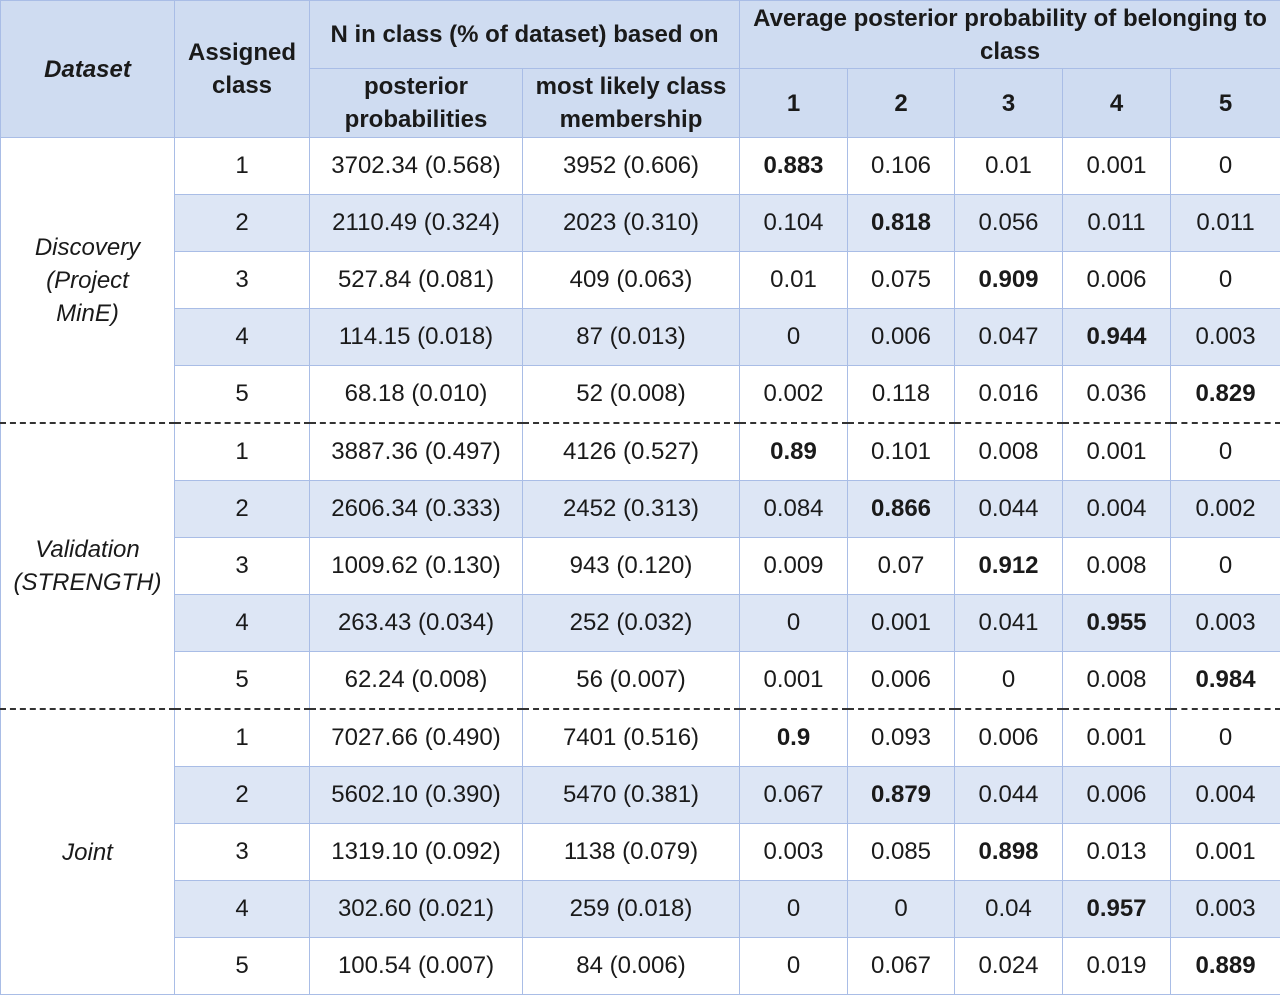 Image resolution: width=1280 pixels, height=1006 pixels. What do you see at coordinates (1116, 908) in the screenshot?
I see `highlighted-probability: 0.957` at bounding box center [1116, 908].